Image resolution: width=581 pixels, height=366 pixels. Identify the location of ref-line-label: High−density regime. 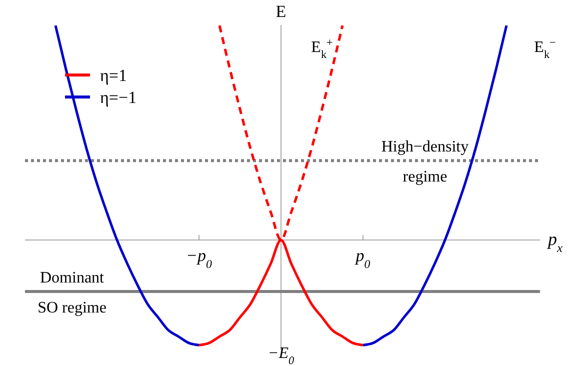
(425, 162).